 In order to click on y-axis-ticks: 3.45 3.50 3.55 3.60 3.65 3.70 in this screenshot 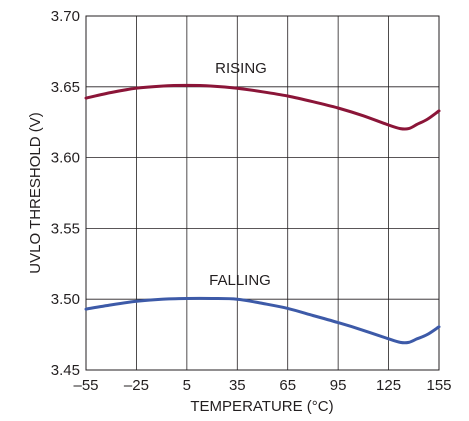, I will do `click(65, 193)`.